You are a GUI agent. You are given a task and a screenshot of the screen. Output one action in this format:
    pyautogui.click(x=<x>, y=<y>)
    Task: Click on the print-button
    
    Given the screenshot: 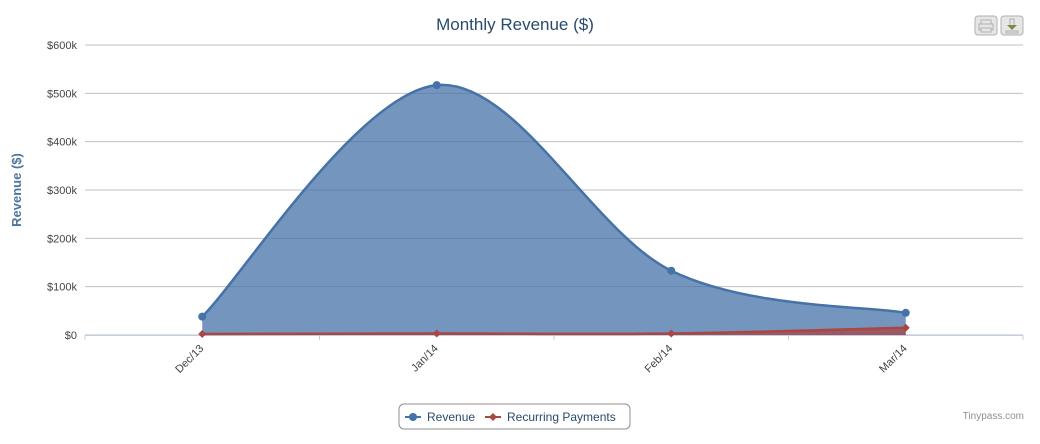 What is the action you would take?
    pyautogui.click(x=986, y=25)
    